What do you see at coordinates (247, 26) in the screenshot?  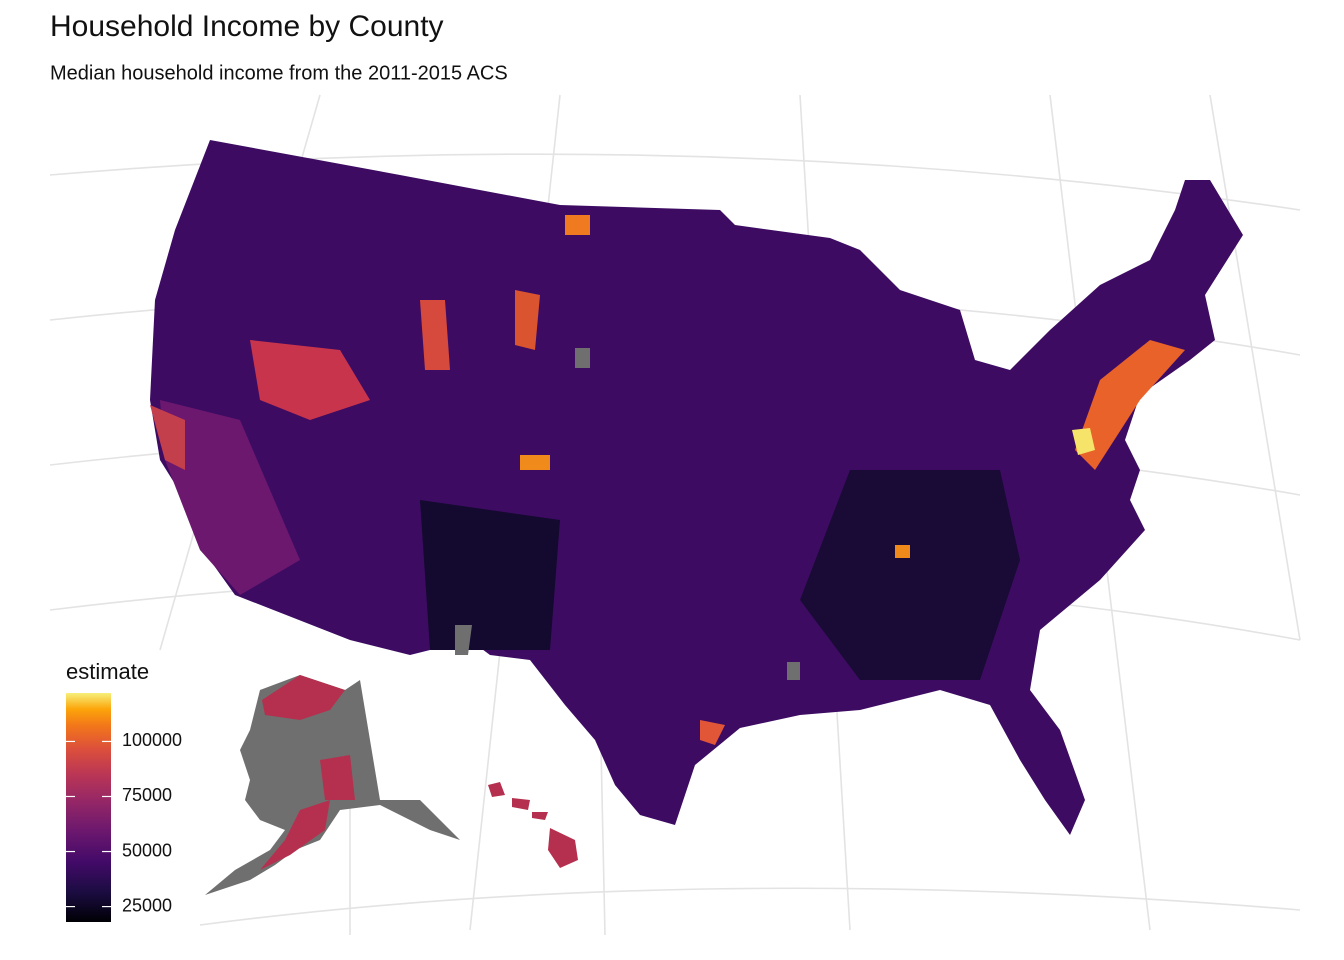 I see `chart-title: Household Income by County` at bounding box center [247, 26].